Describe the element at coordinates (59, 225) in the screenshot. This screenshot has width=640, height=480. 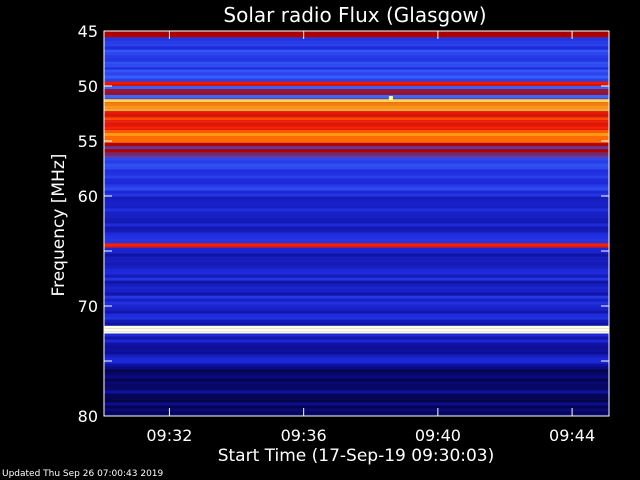
I see `y-axis-label: Frequency [MHz]` at that location.